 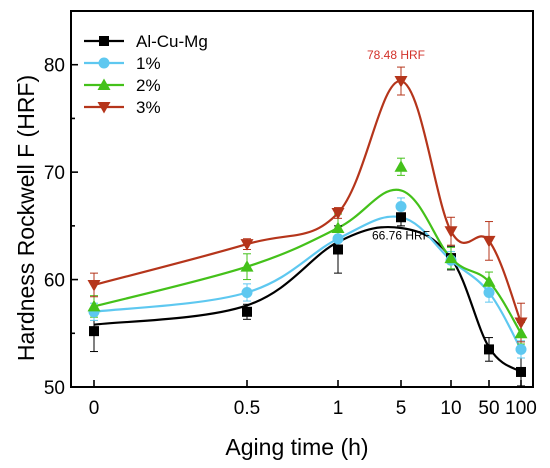 What do you see at coordinates (488, 408) in the screenshot?
I see `x-tick-label: 50` at bounding box center [488, 408].